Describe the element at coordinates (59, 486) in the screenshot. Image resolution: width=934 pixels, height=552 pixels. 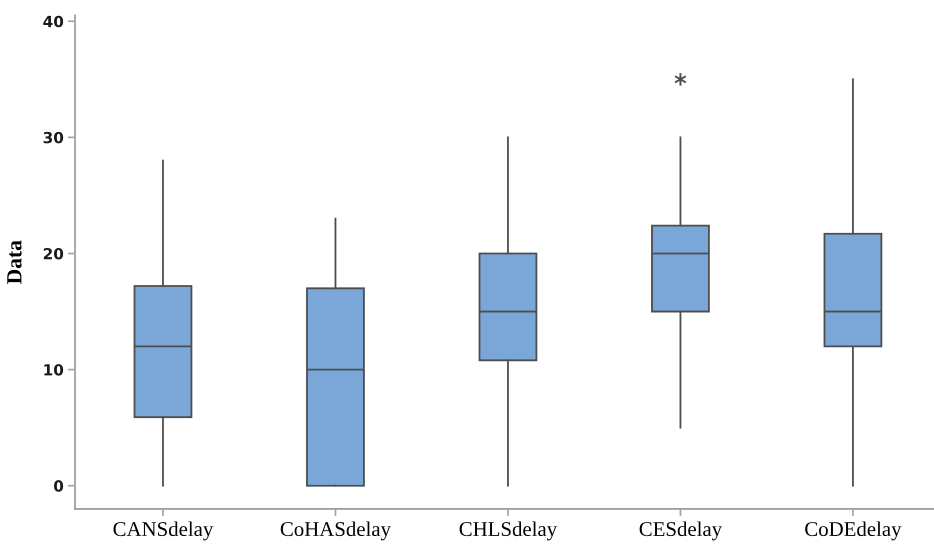
I see `y-tick-label: 0` at that location.